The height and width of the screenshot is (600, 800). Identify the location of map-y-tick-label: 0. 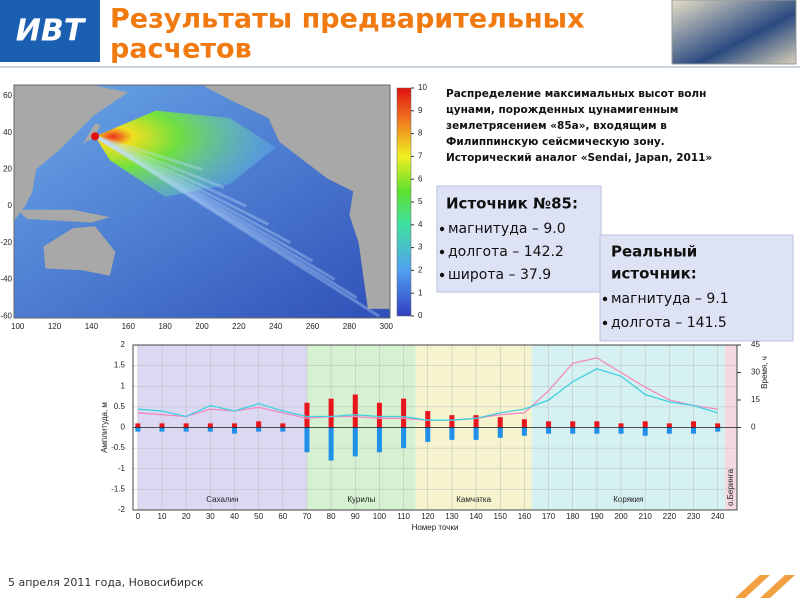
(10, 205).